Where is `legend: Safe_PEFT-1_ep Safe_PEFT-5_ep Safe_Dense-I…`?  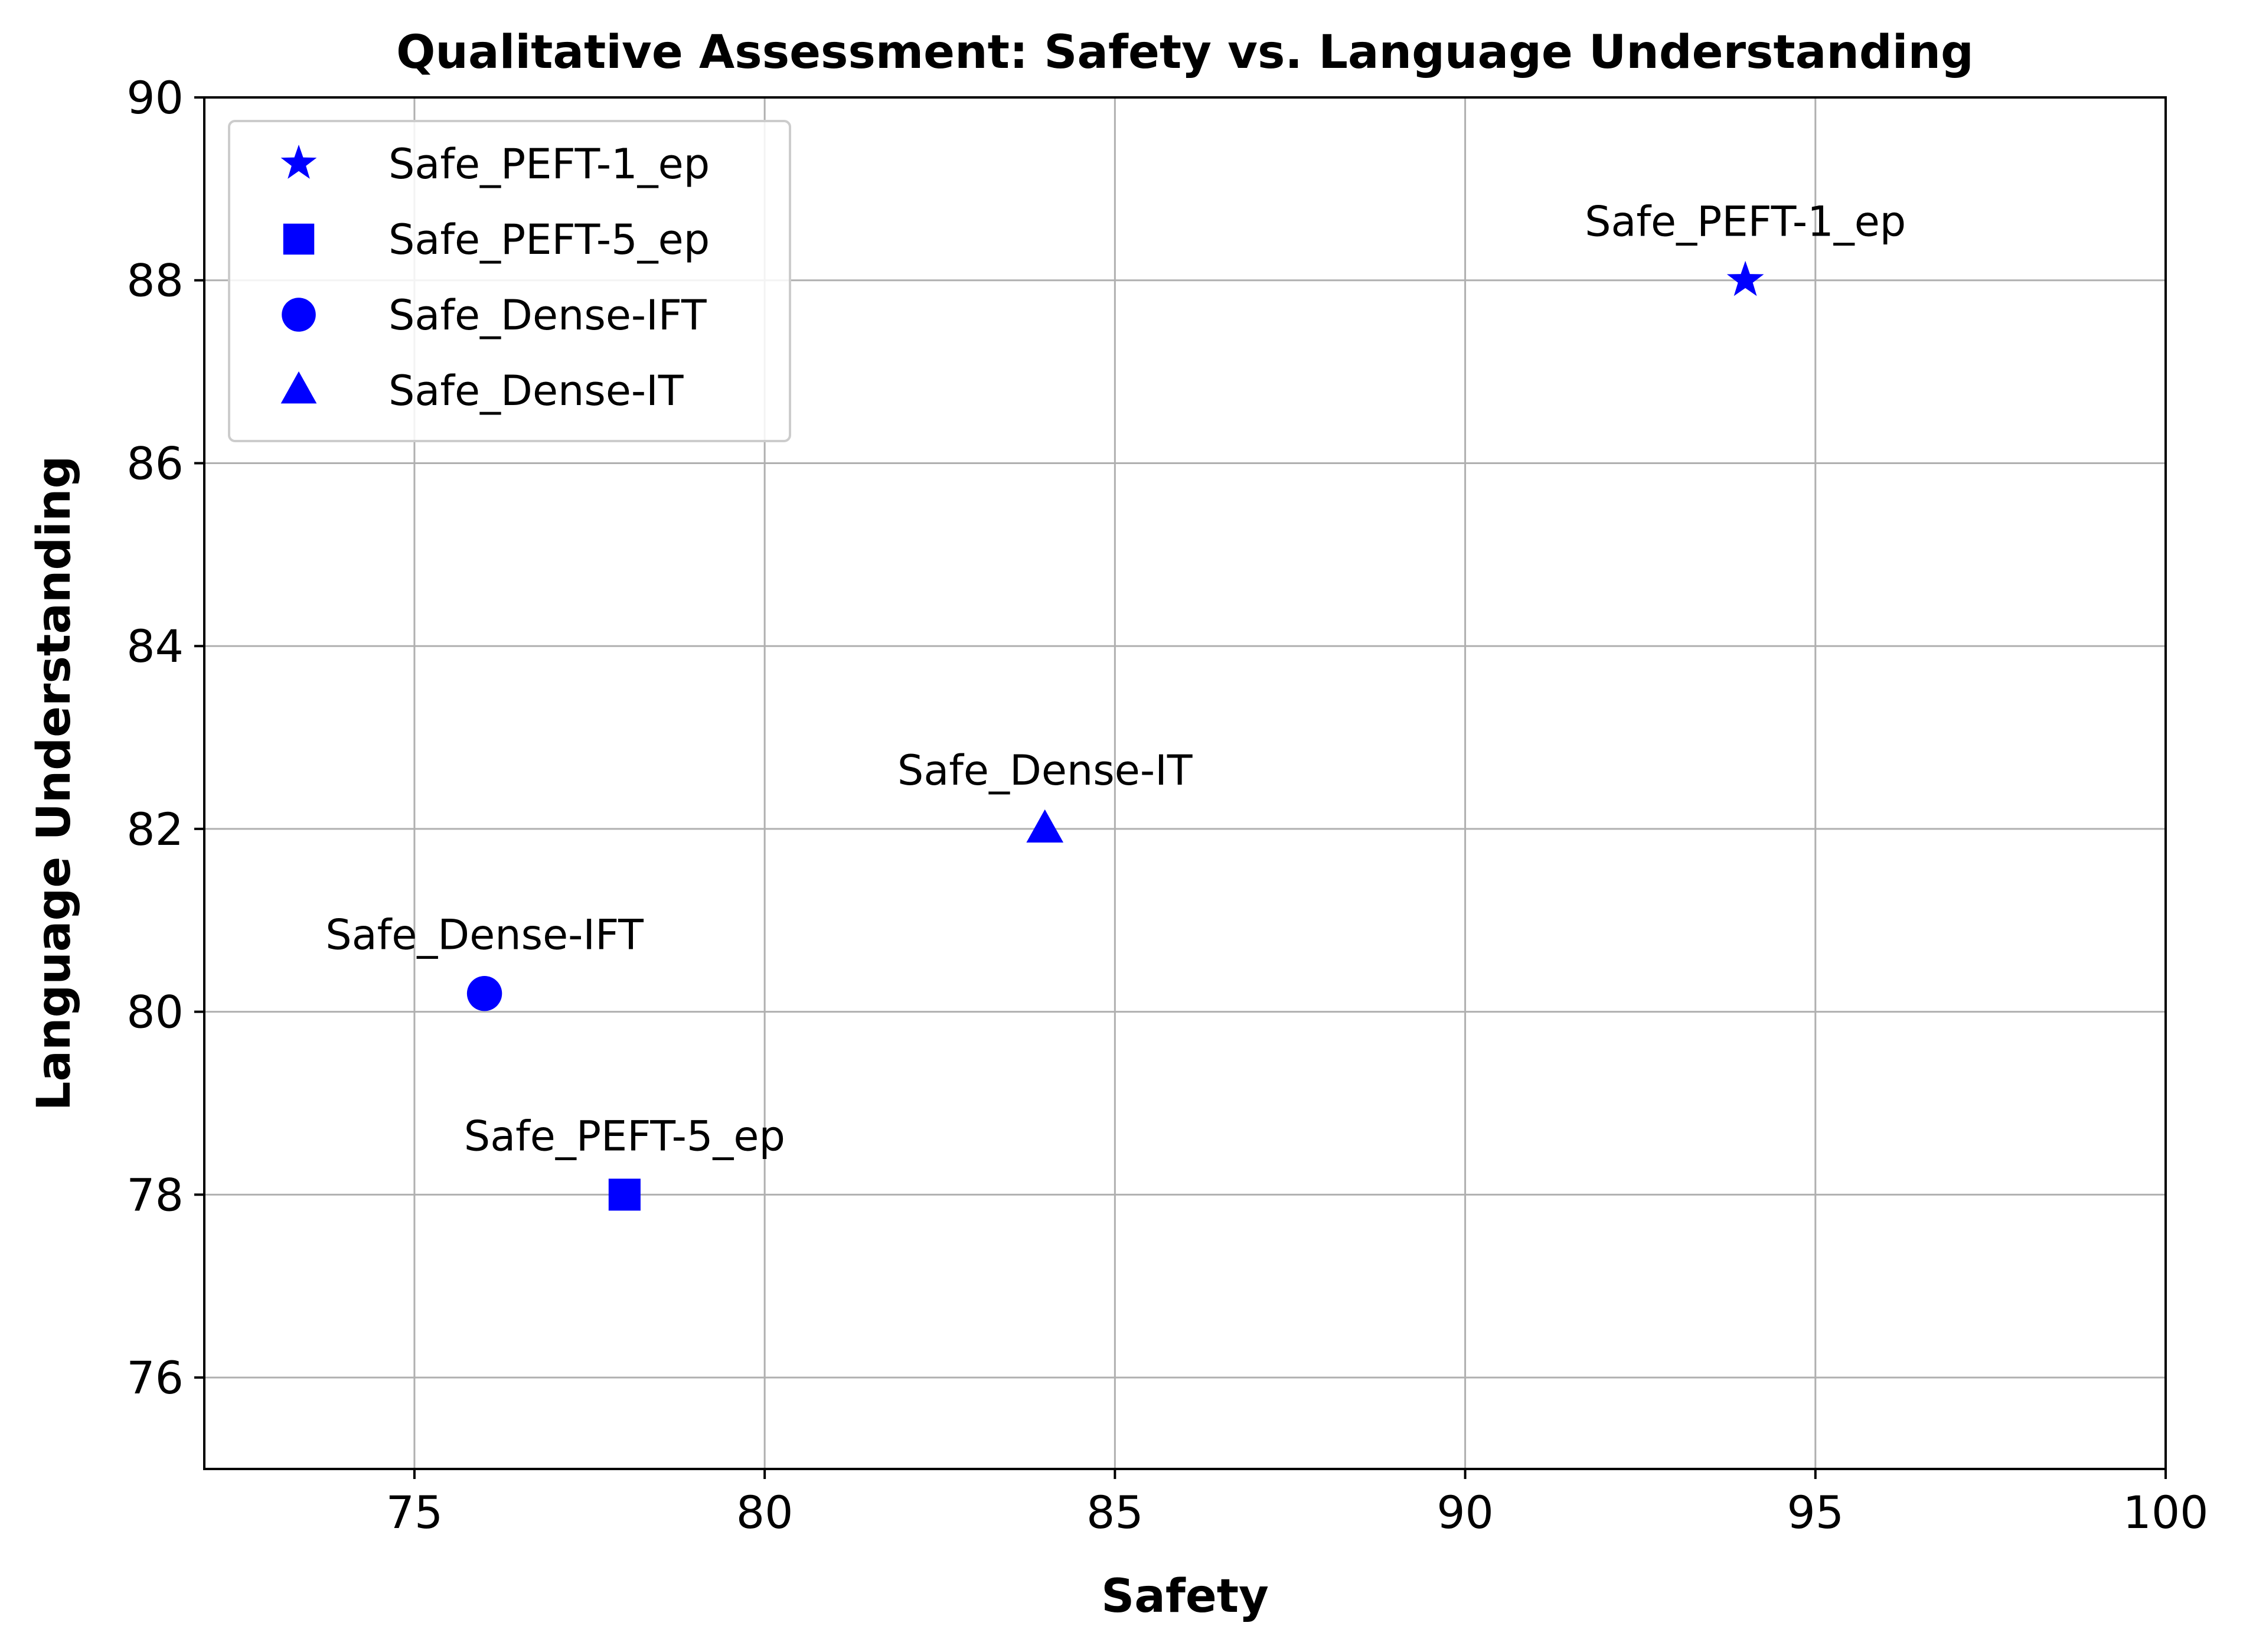
legend: Safe_PEFT-1_ep Safe_PEFT-5_ep Safe_Dense-I… is located at coordinates (509, 281).